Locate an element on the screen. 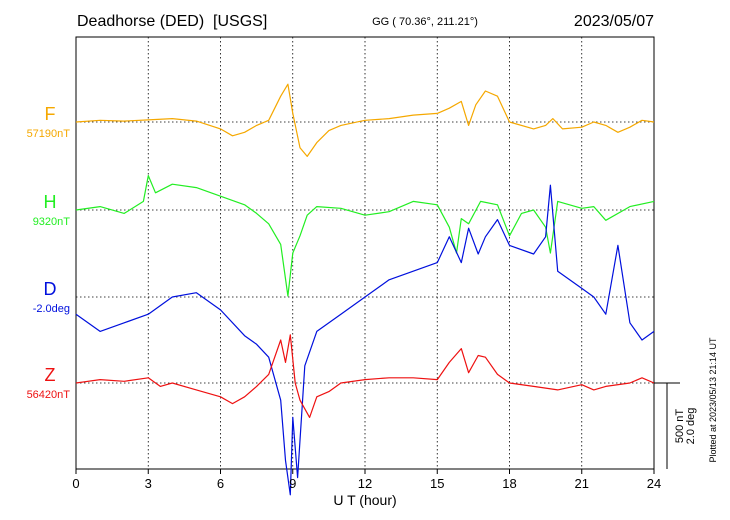 The height and width of the screenshot is (520, 730). series-line-f is located at coordinates (365, 120).